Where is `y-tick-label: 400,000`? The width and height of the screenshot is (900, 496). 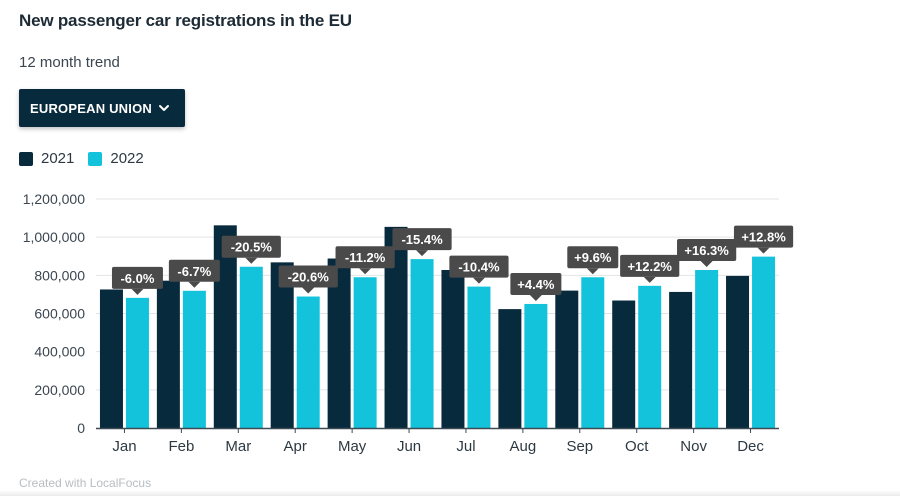 y-tick-label: 400,000 is located at coordinates (59, 352).